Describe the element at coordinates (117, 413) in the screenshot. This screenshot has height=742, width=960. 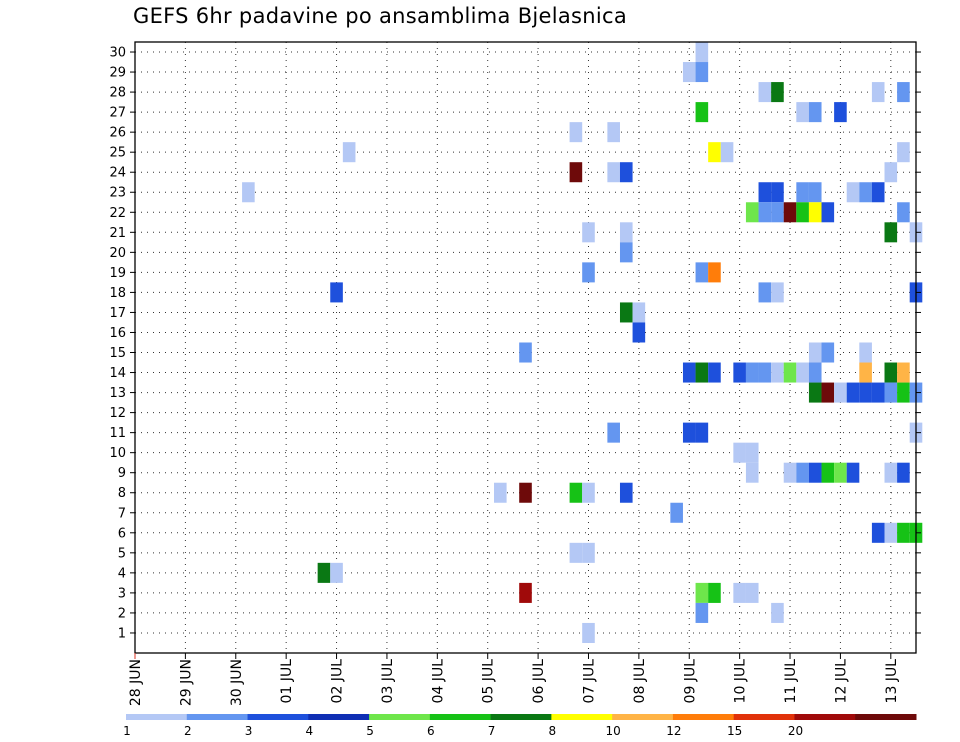
I see `y-tick-label: 12` at that location.